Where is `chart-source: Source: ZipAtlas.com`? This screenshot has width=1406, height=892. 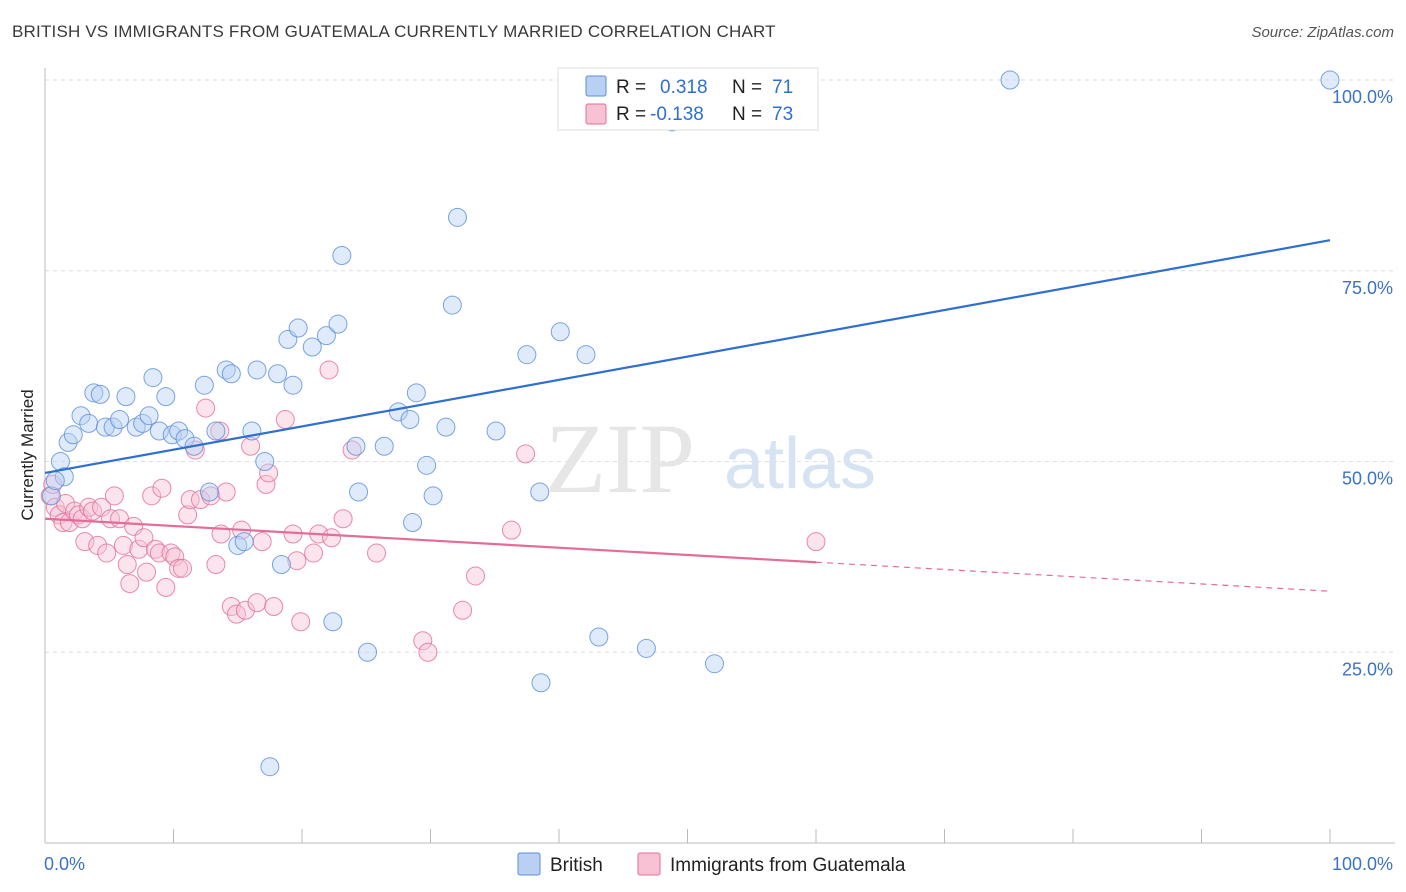
chart-source: Source: ZipAtlas.com is located at coordinates (1322, 32).